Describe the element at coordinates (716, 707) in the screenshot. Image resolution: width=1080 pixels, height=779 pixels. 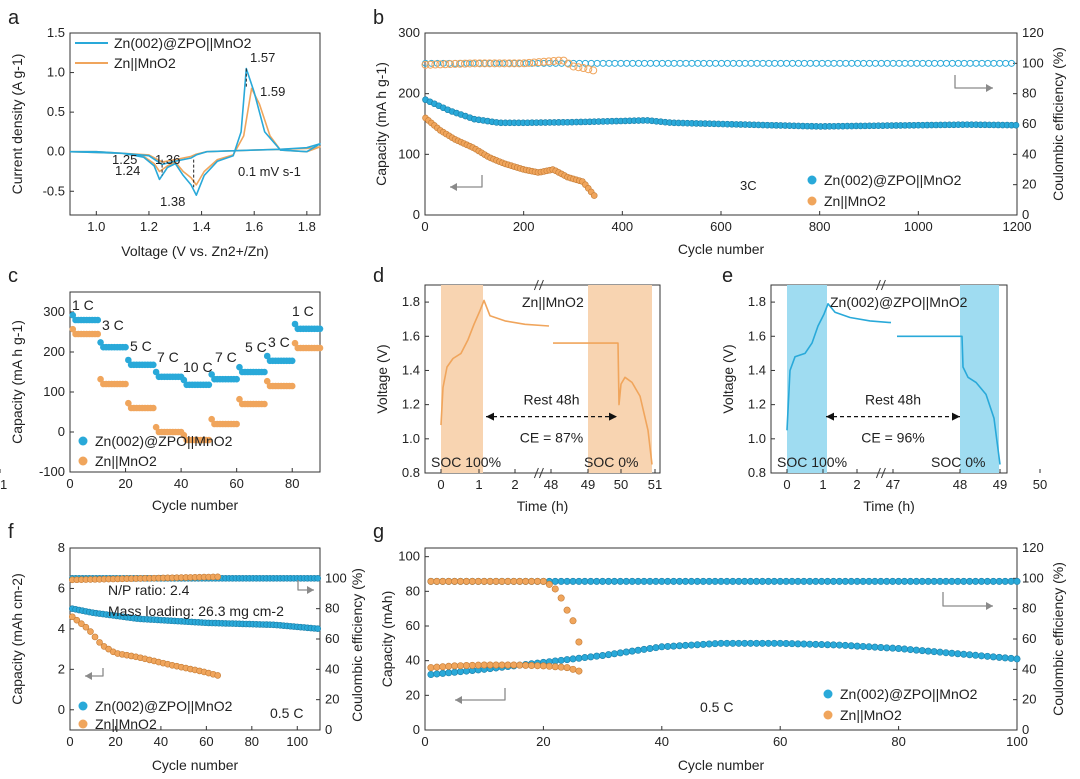
I see `rate-label: 0.5 C` at that location.